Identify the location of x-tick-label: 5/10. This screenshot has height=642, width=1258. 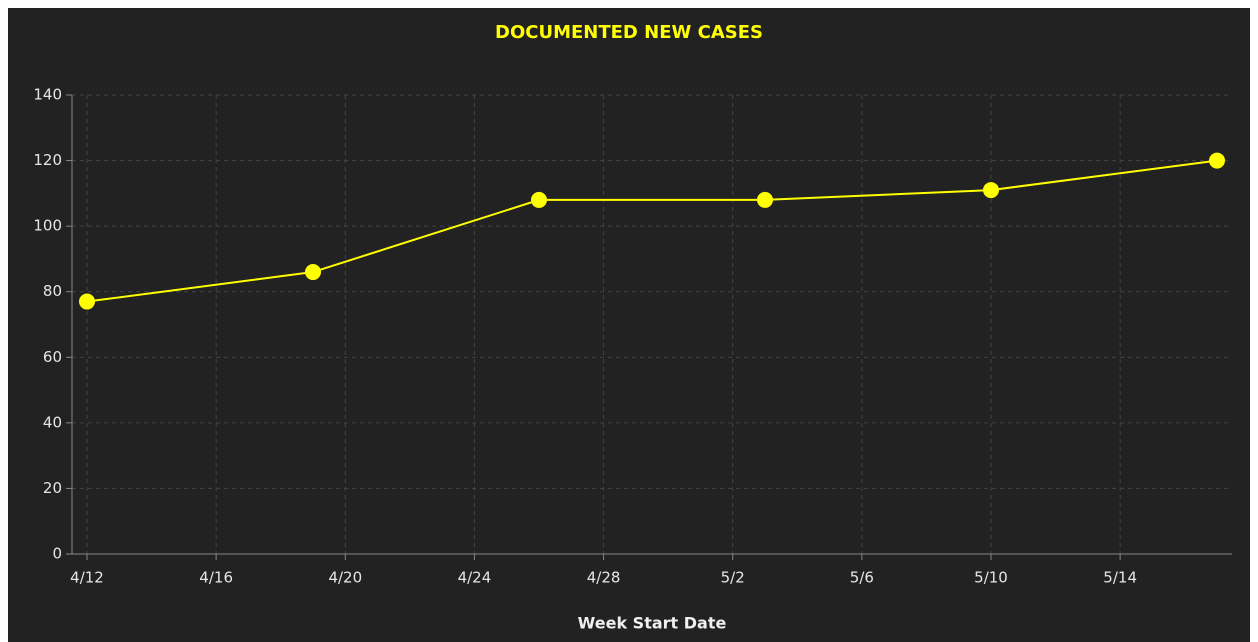
(991, 578).